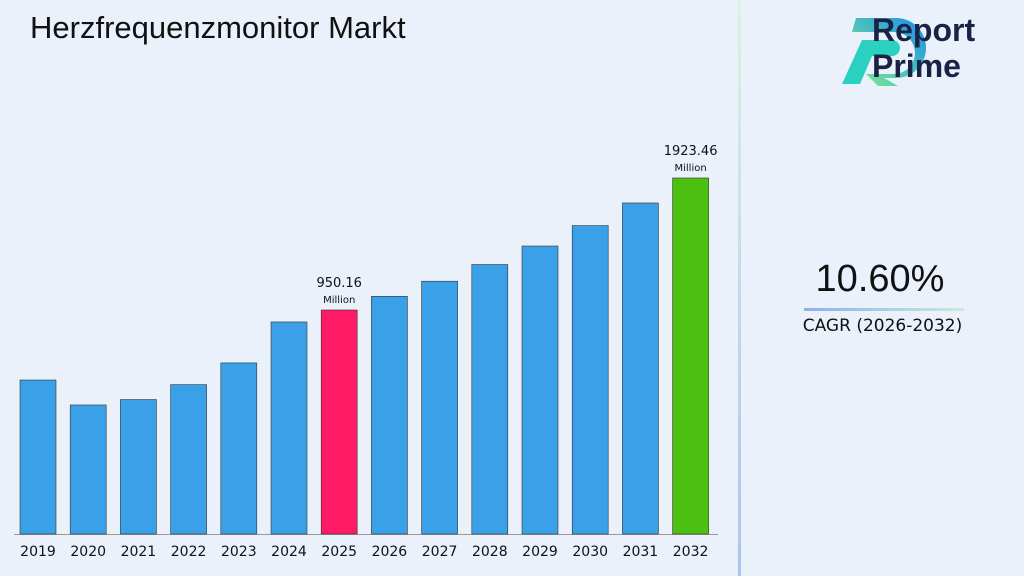 This screenshot has width=1024, height=576. What do you see at coordinates (289, 552) in the screenshot?
I see `x-tick-label: 2024` at bounding box center [289, 552].